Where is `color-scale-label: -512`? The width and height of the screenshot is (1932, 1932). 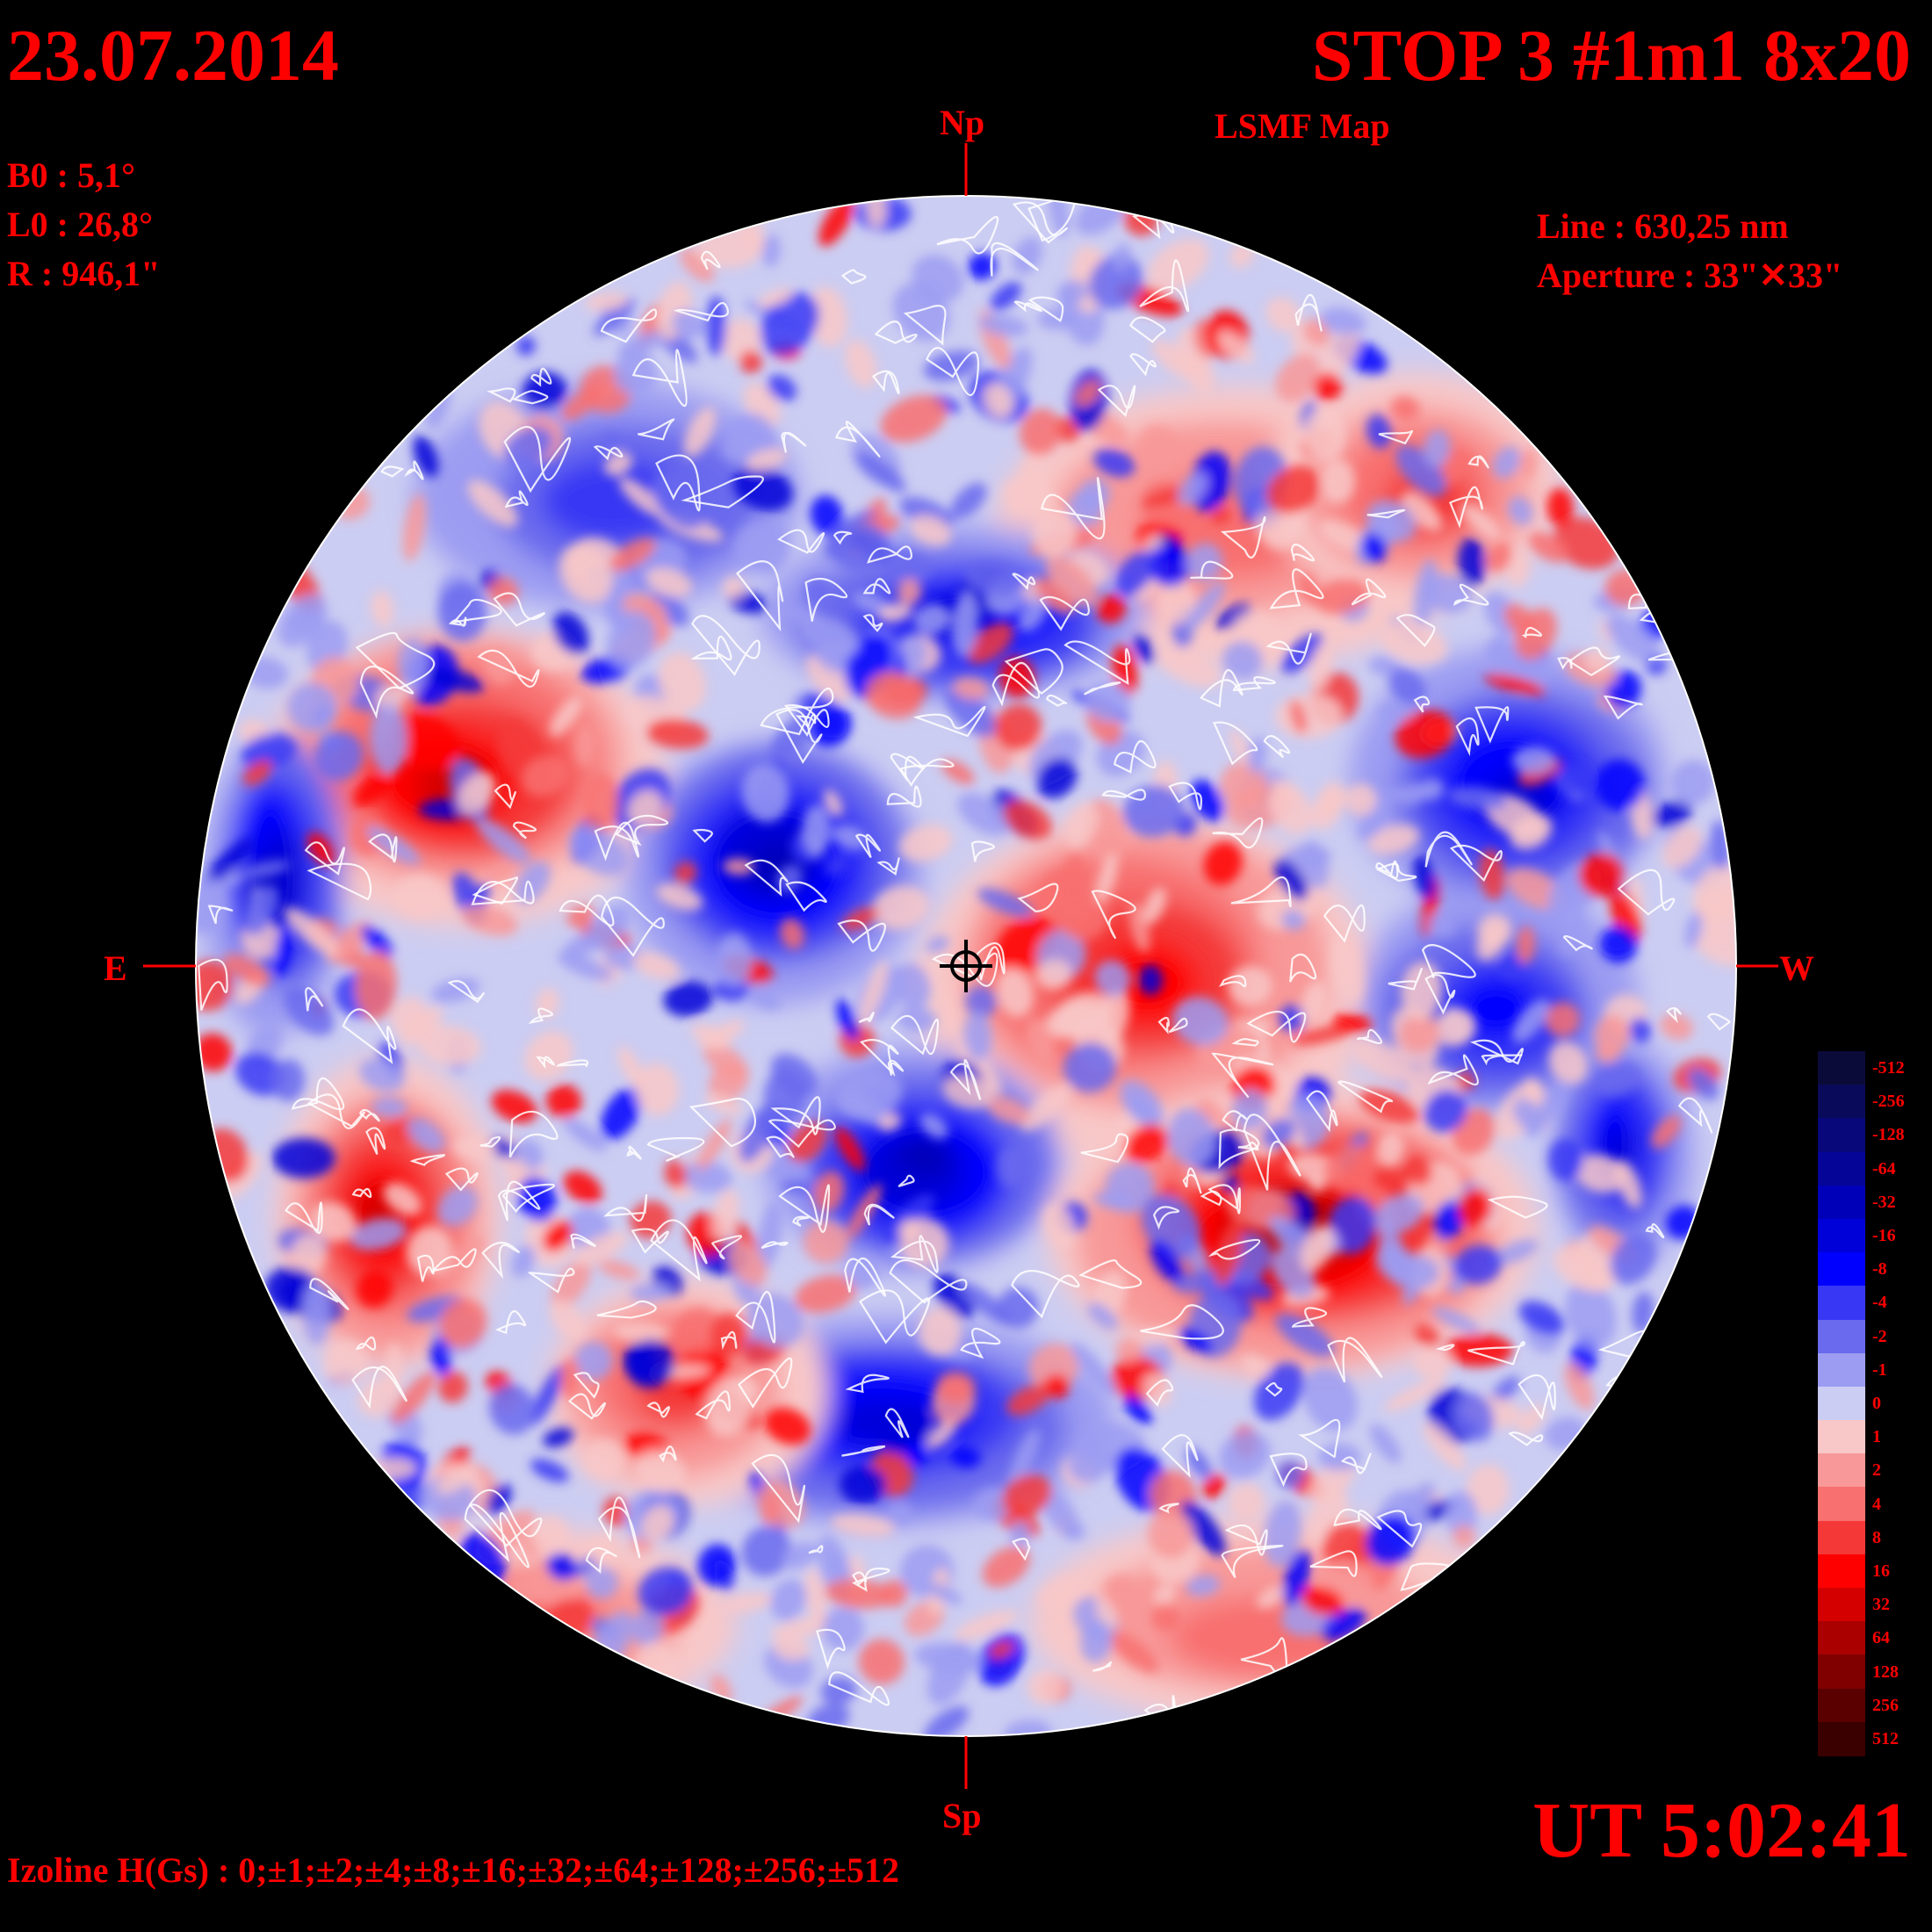
color-scale-label: -512 is located at coordinates (1889, 1068).